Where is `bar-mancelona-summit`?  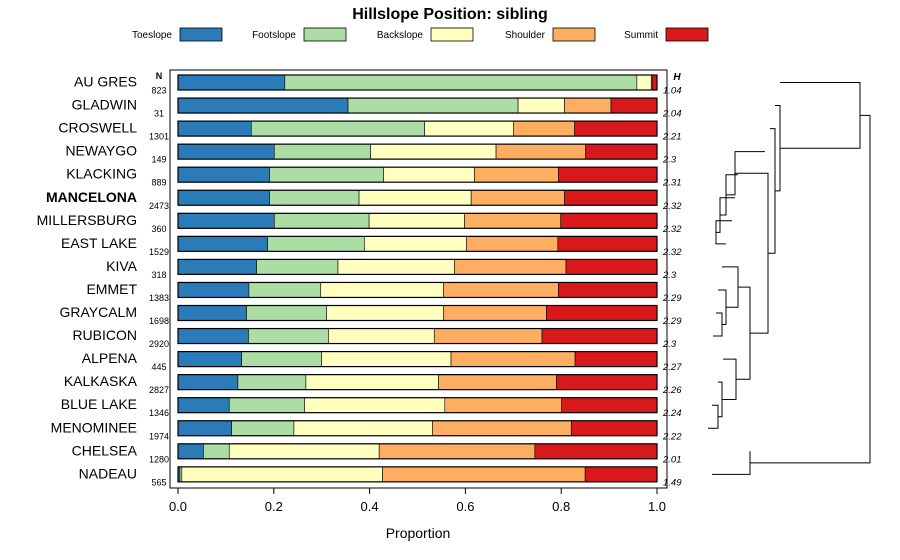
bar-mancelona-summit is located at coordinates (611, 197).